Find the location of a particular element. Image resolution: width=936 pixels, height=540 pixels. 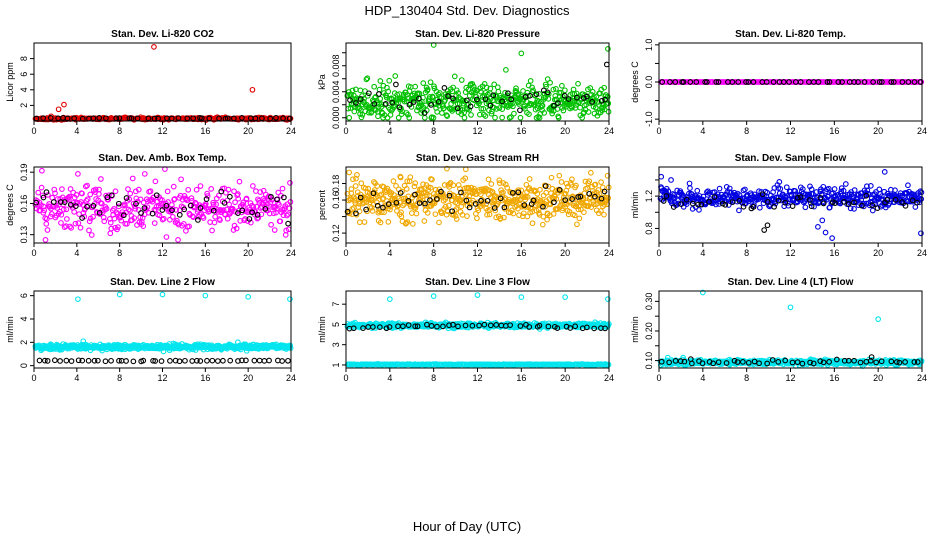

y-tick-label: 0.8 is located at coordinates (649, 228).